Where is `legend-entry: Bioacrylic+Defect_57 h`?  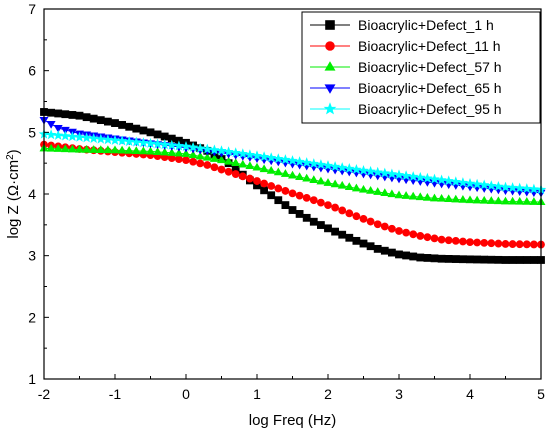
legend-entry: Bioacrylic+Defect_57 h is located at coordinates (406, 67).